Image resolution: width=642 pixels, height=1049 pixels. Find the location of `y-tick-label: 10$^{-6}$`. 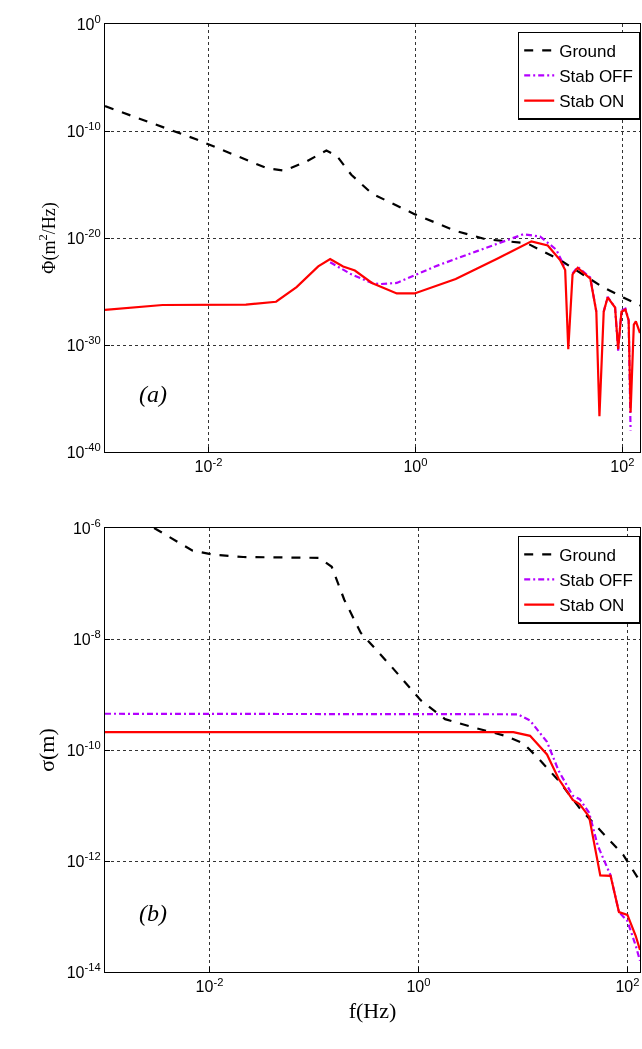

y-tick-label: 10$^{-6}$ is located at coordinates (86, 526).